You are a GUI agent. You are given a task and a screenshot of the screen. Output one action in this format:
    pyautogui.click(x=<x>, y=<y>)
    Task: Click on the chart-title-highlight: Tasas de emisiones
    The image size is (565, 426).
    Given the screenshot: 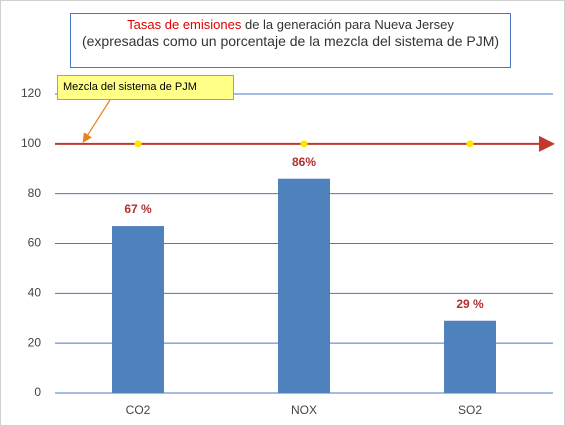 What is the action you would take?
    pyautogui.click(x=184, y=24)
    